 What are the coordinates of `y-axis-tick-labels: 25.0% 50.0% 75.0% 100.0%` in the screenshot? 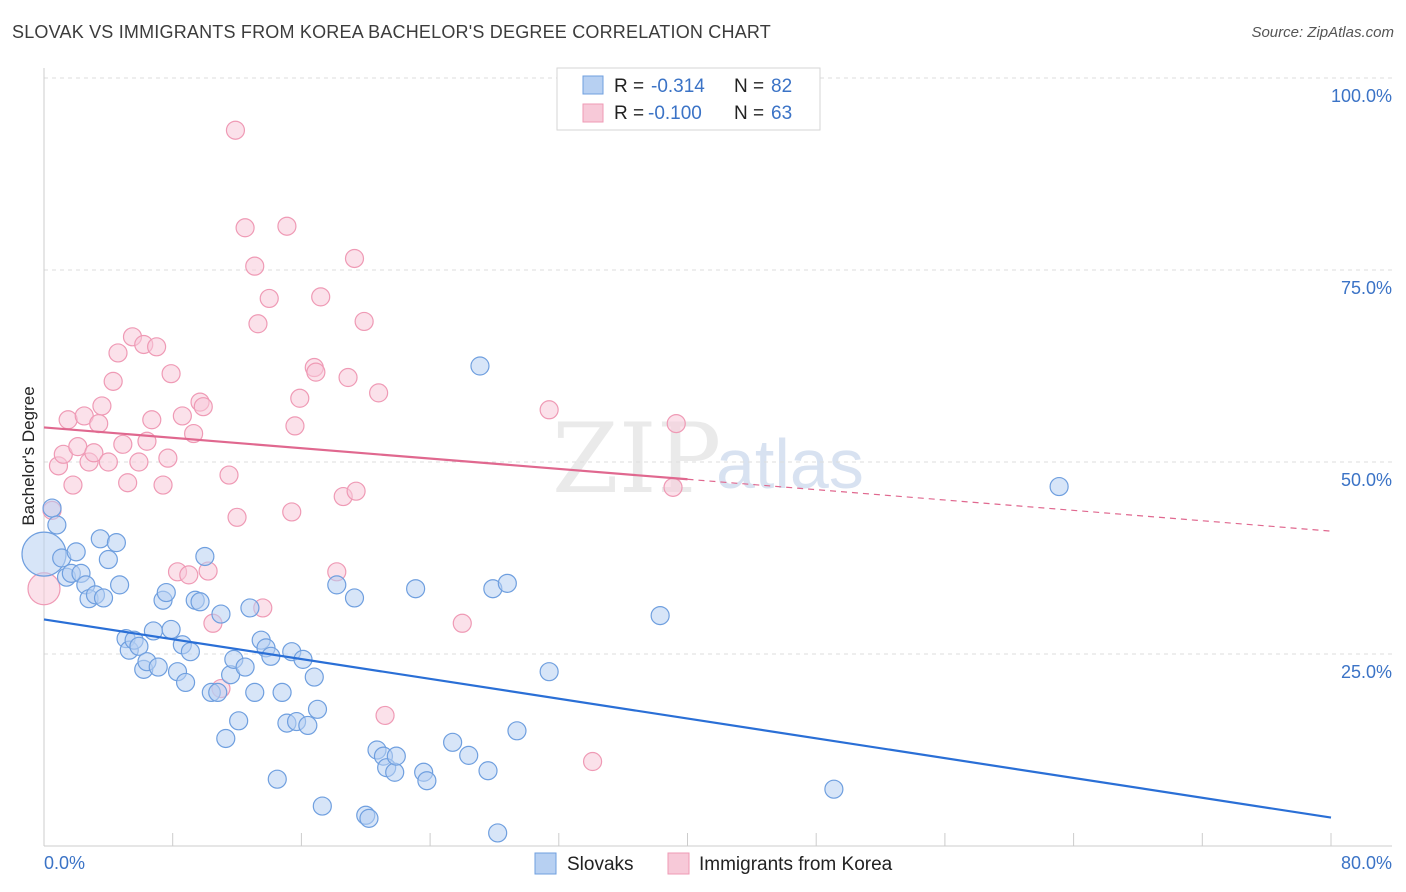 It's located at (1361, 384).